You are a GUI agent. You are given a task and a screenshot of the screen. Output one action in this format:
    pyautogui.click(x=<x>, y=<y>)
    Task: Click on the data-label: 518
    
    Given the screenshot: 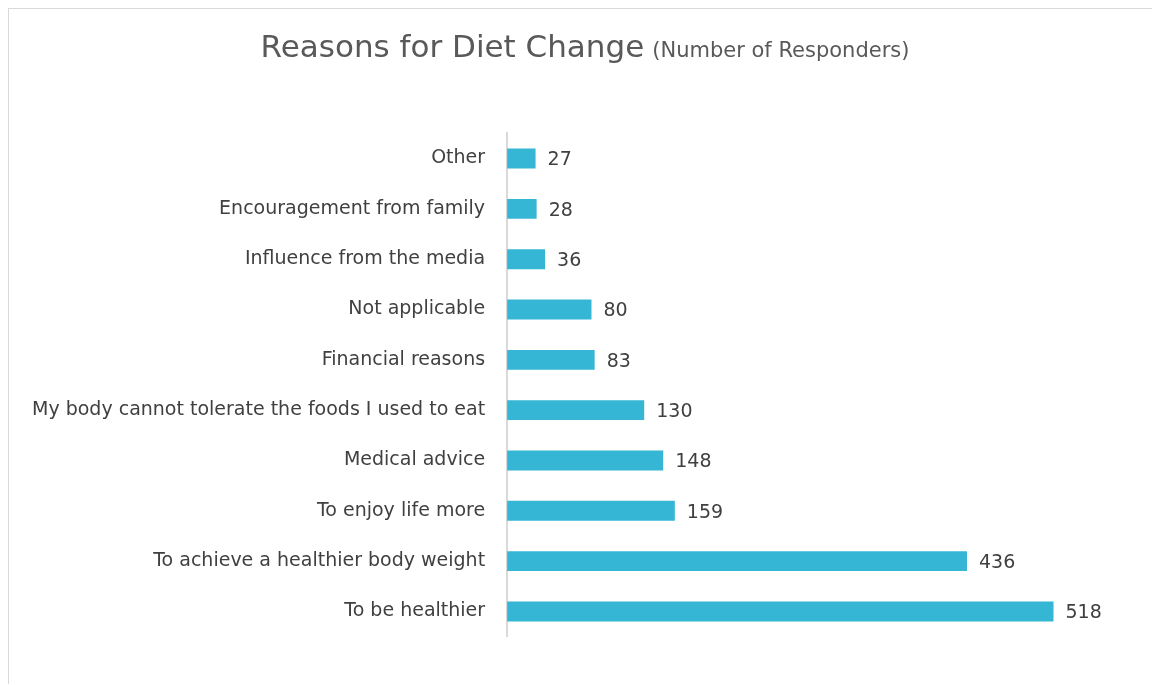 What is the action you would take?
    pyautogui.click(x=1083, y=611)
    